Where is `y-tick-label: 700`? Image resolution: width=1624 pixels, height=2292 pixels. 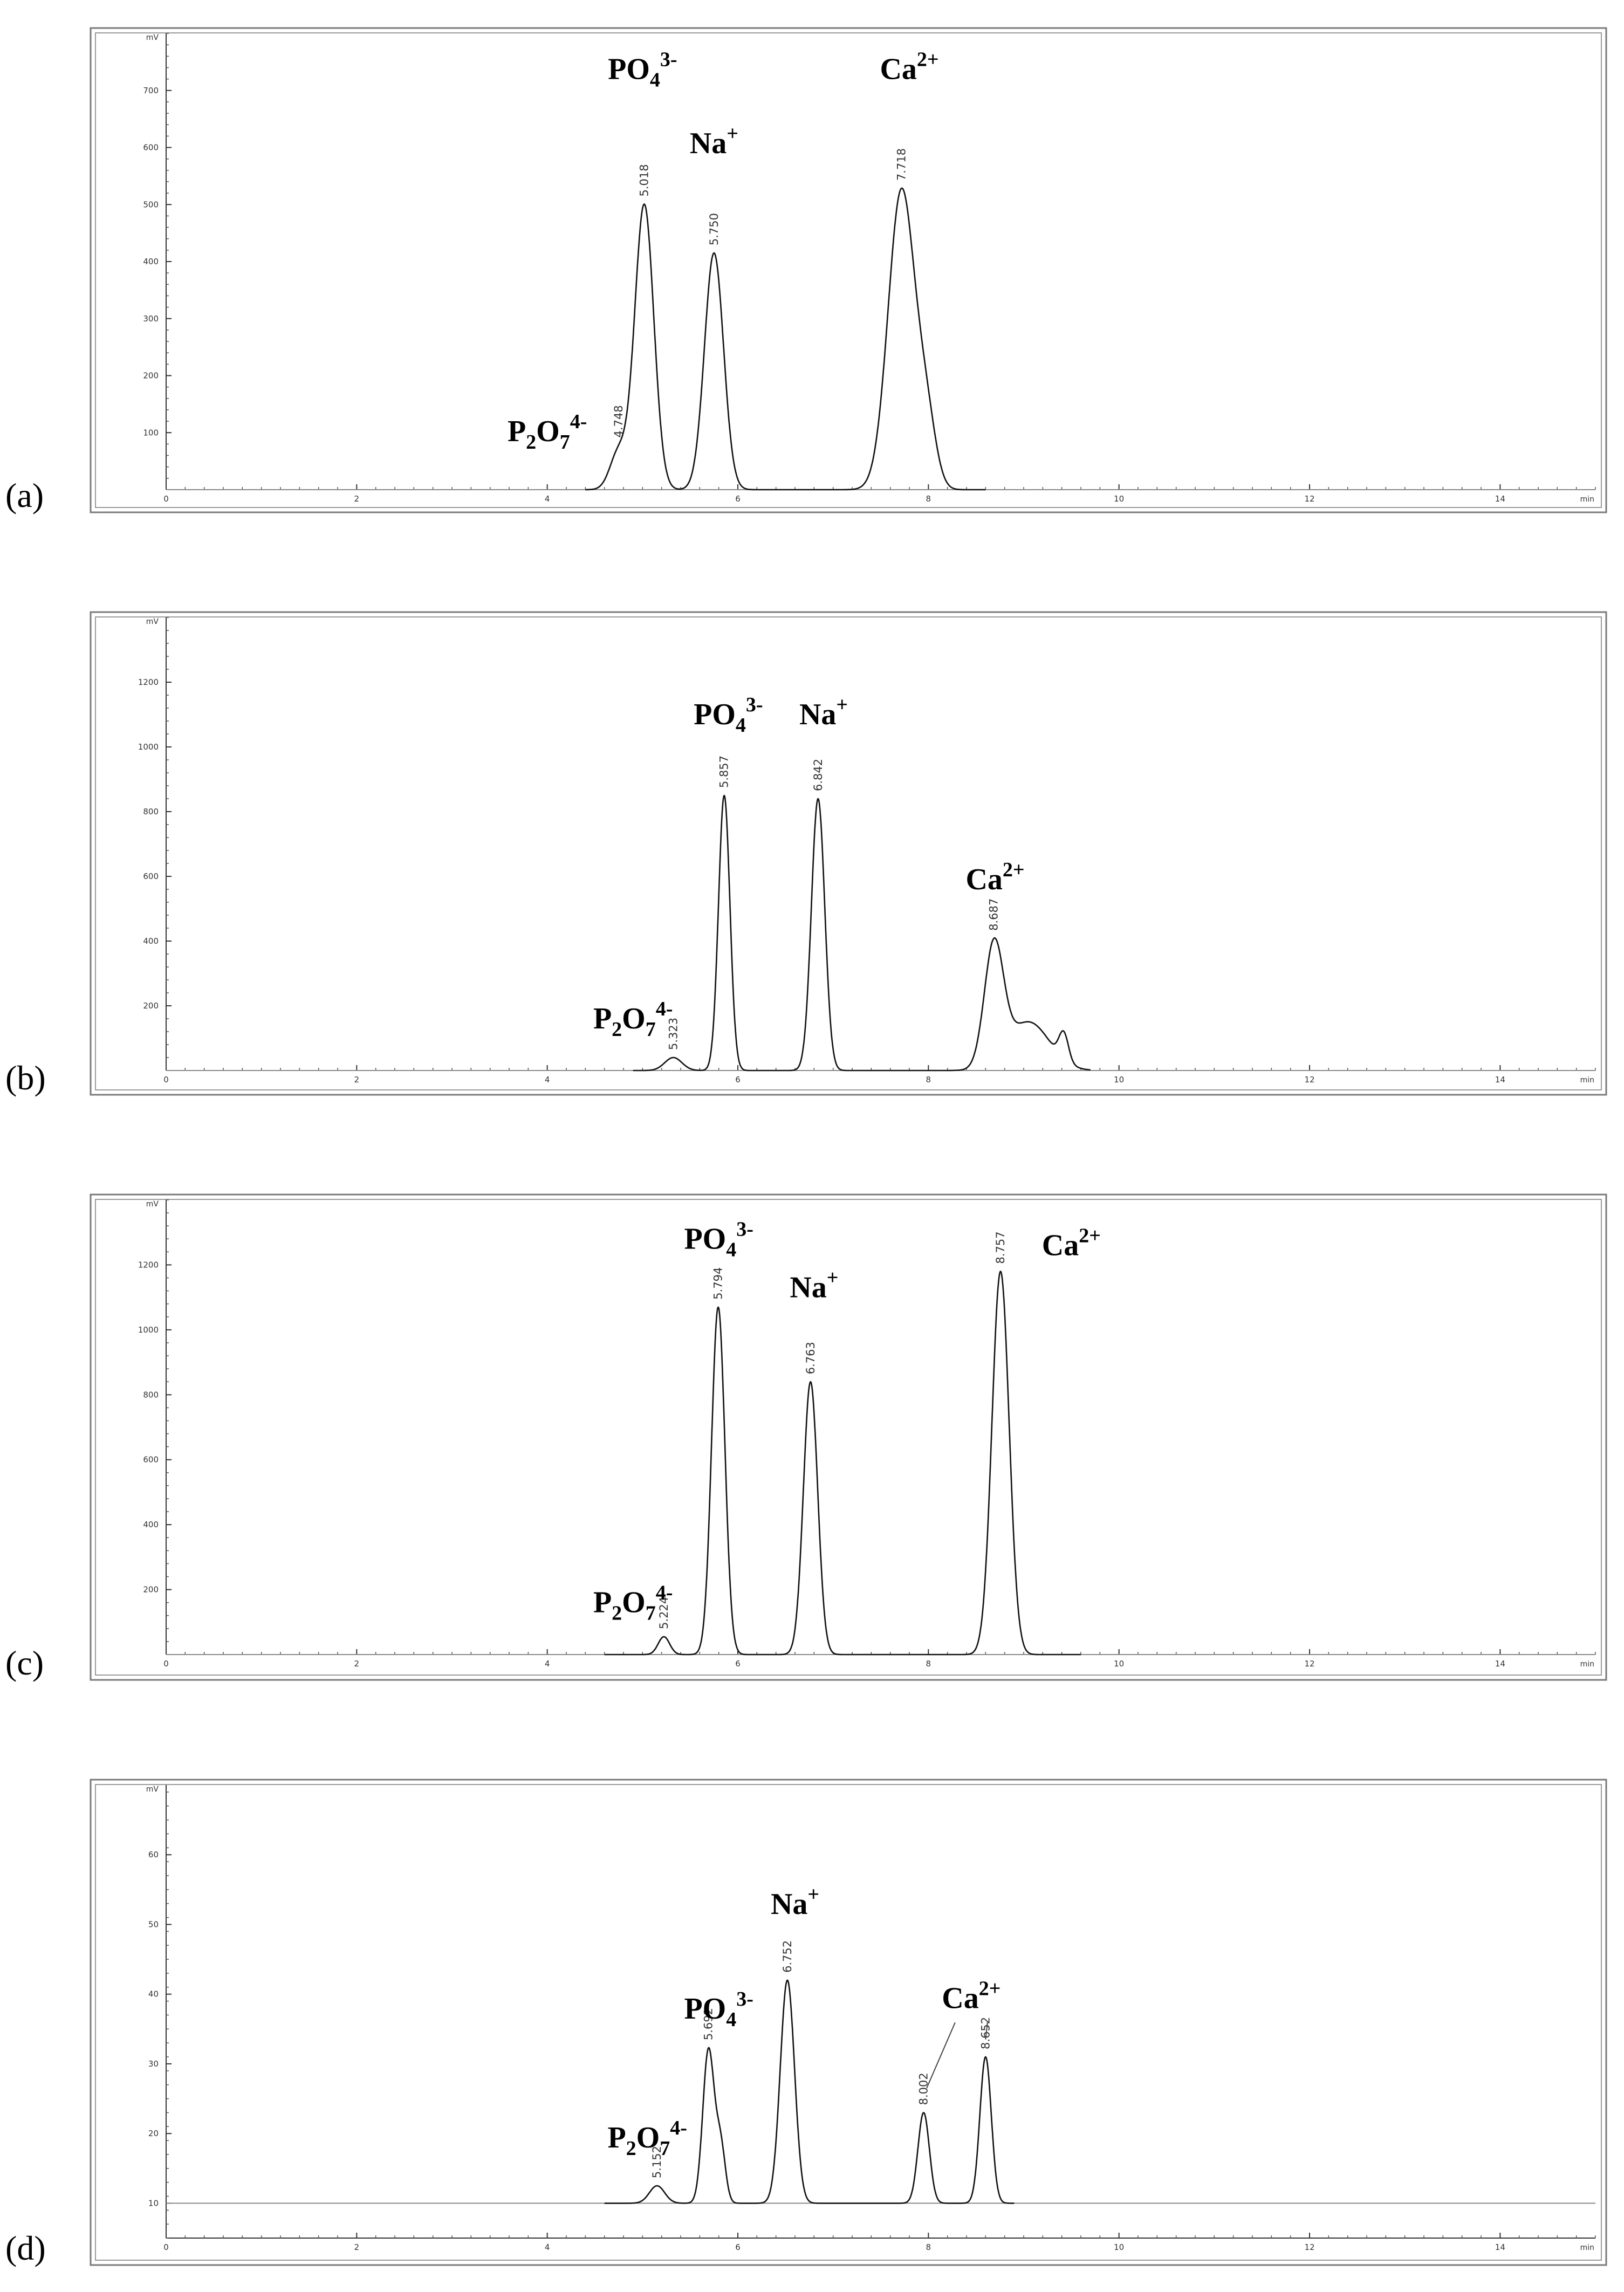 y-tick-label: 700 is located at coordinates (151, 90).